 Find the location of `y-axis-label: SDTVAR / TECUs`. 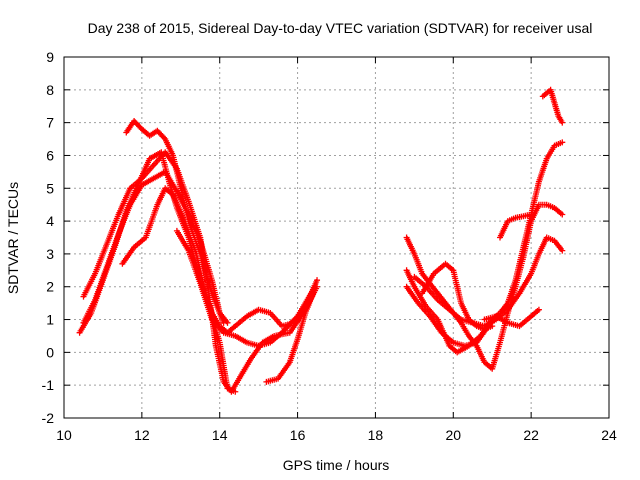

y-axis-label: SDTVAR / TECUs is located at coordinates (13, 238).